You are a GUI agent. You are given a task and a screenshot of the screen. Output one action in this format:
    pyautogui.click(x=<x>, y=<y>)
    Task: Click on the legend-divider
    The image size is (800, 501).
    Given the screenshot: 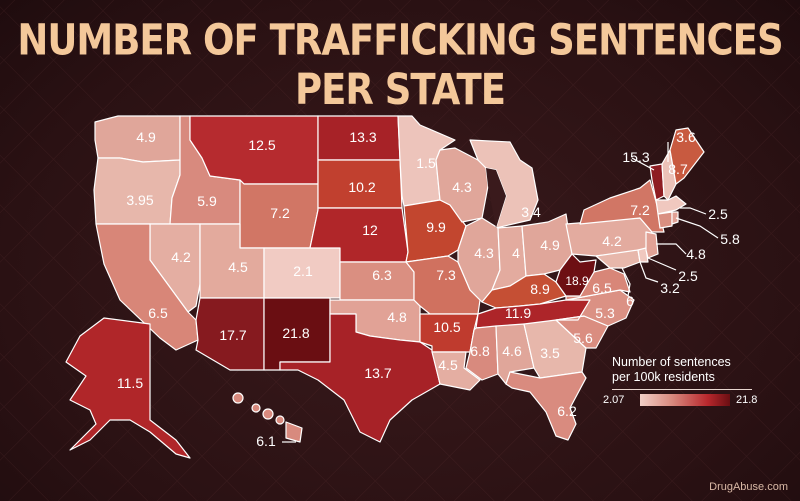 What is the action you would take?
    pyautogui.click(x=682, y=389)
    